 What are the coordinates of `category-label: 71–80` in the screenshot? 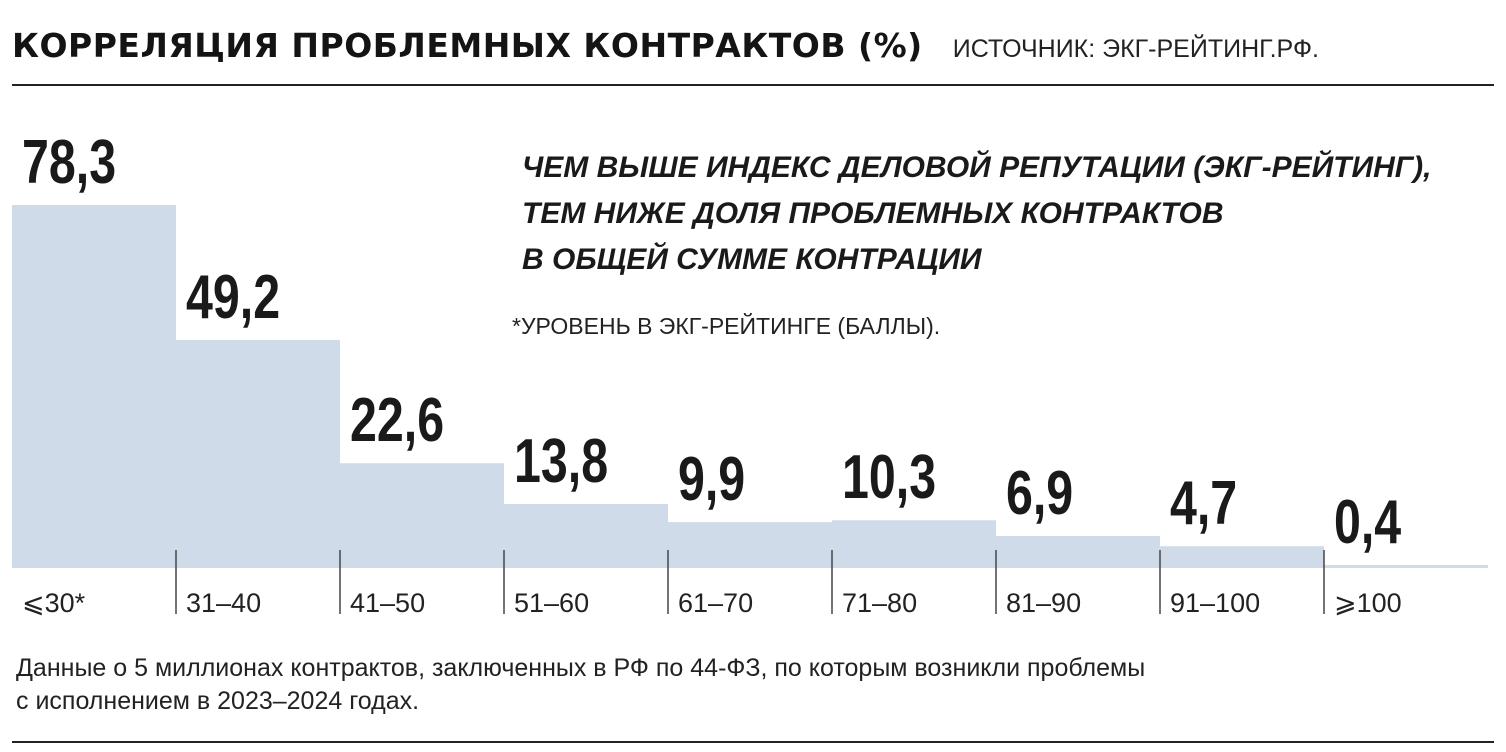 It's located at (879, 603).